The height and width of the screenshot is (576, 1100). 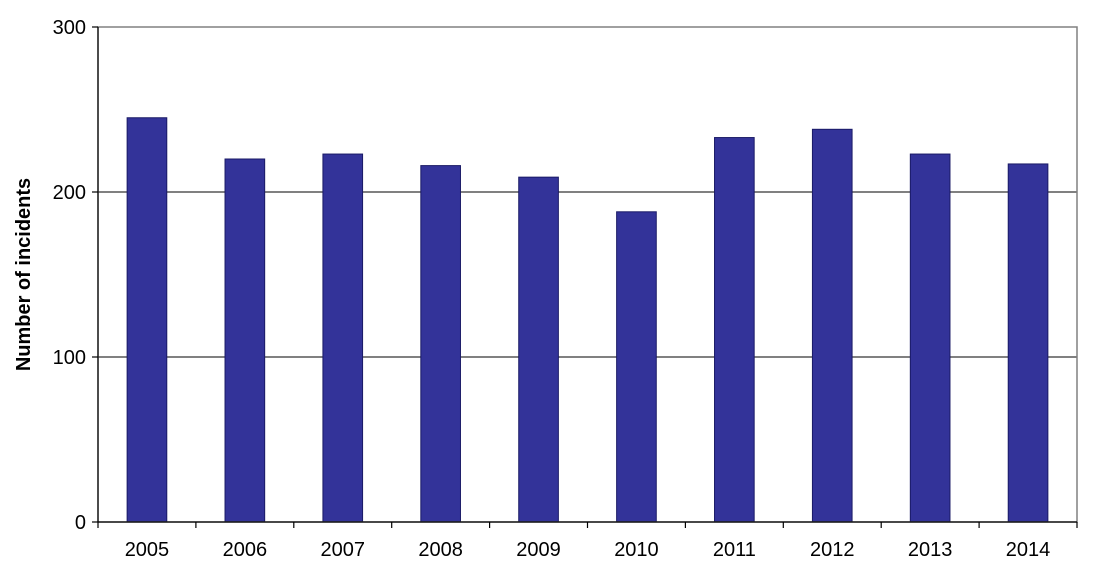 What do you see at coordinates (75, 275) in the screenshot?
I see `y-axis-ticks: 0 100 200 300` at bounding box center [75, 275].